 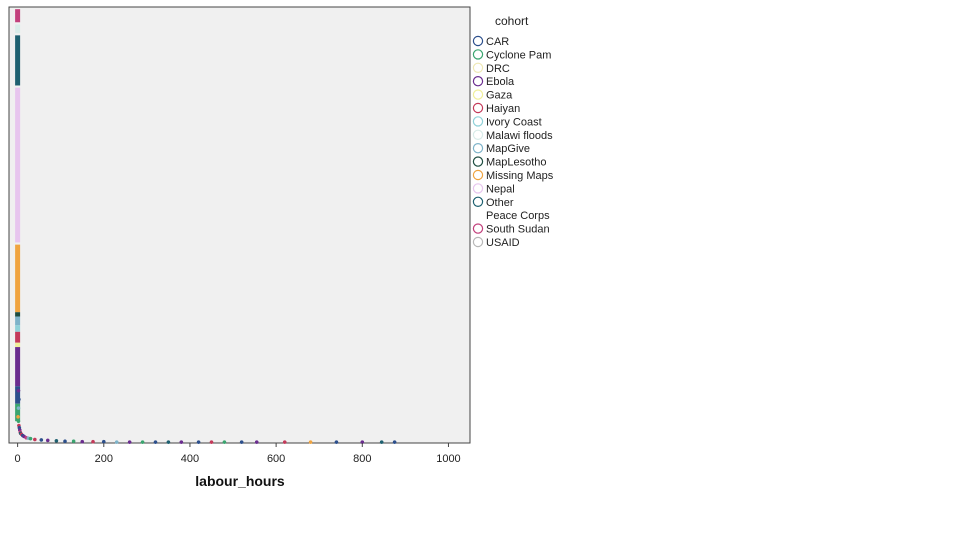 What do you see at coordinates (500, 189) in the screenshot?
I see `legend-label-11: Nepal` at bounding box center [500, 189].